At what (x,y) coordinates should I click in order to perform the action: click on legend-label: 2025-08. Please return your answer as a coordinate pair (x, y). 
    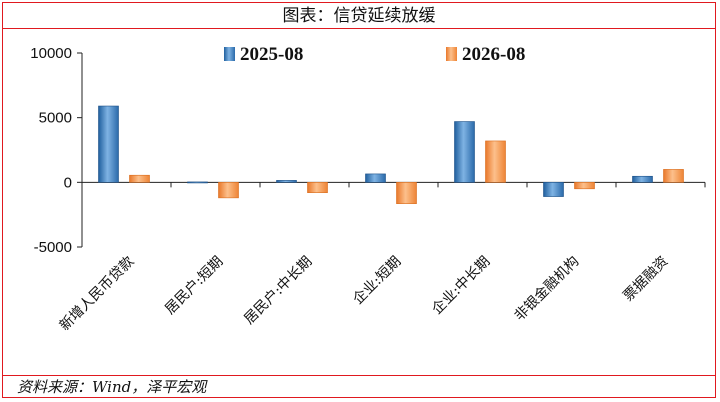
    Looking at the image, I should click on (271, 54).